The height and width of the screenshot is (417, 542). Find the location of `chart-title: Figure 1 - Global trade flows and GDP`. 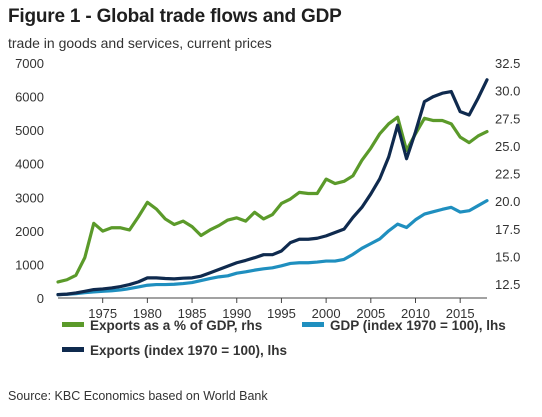

chart-title: Figure 1 - Global trade flows and GDP is located at coordinates (175, 16).